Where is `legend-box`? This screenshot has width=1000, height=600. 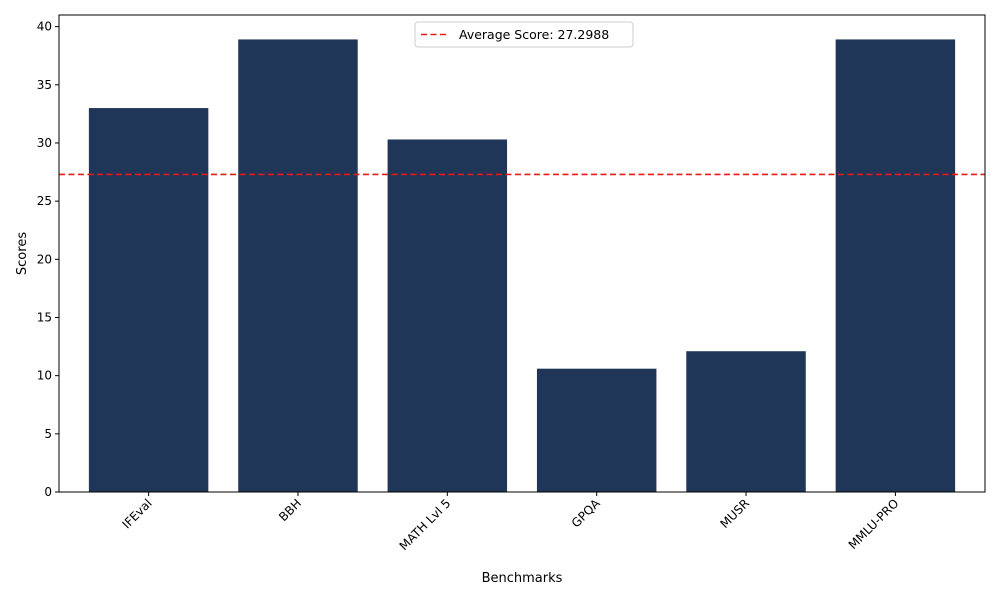 legend-box is located at coordinates (524, 34).